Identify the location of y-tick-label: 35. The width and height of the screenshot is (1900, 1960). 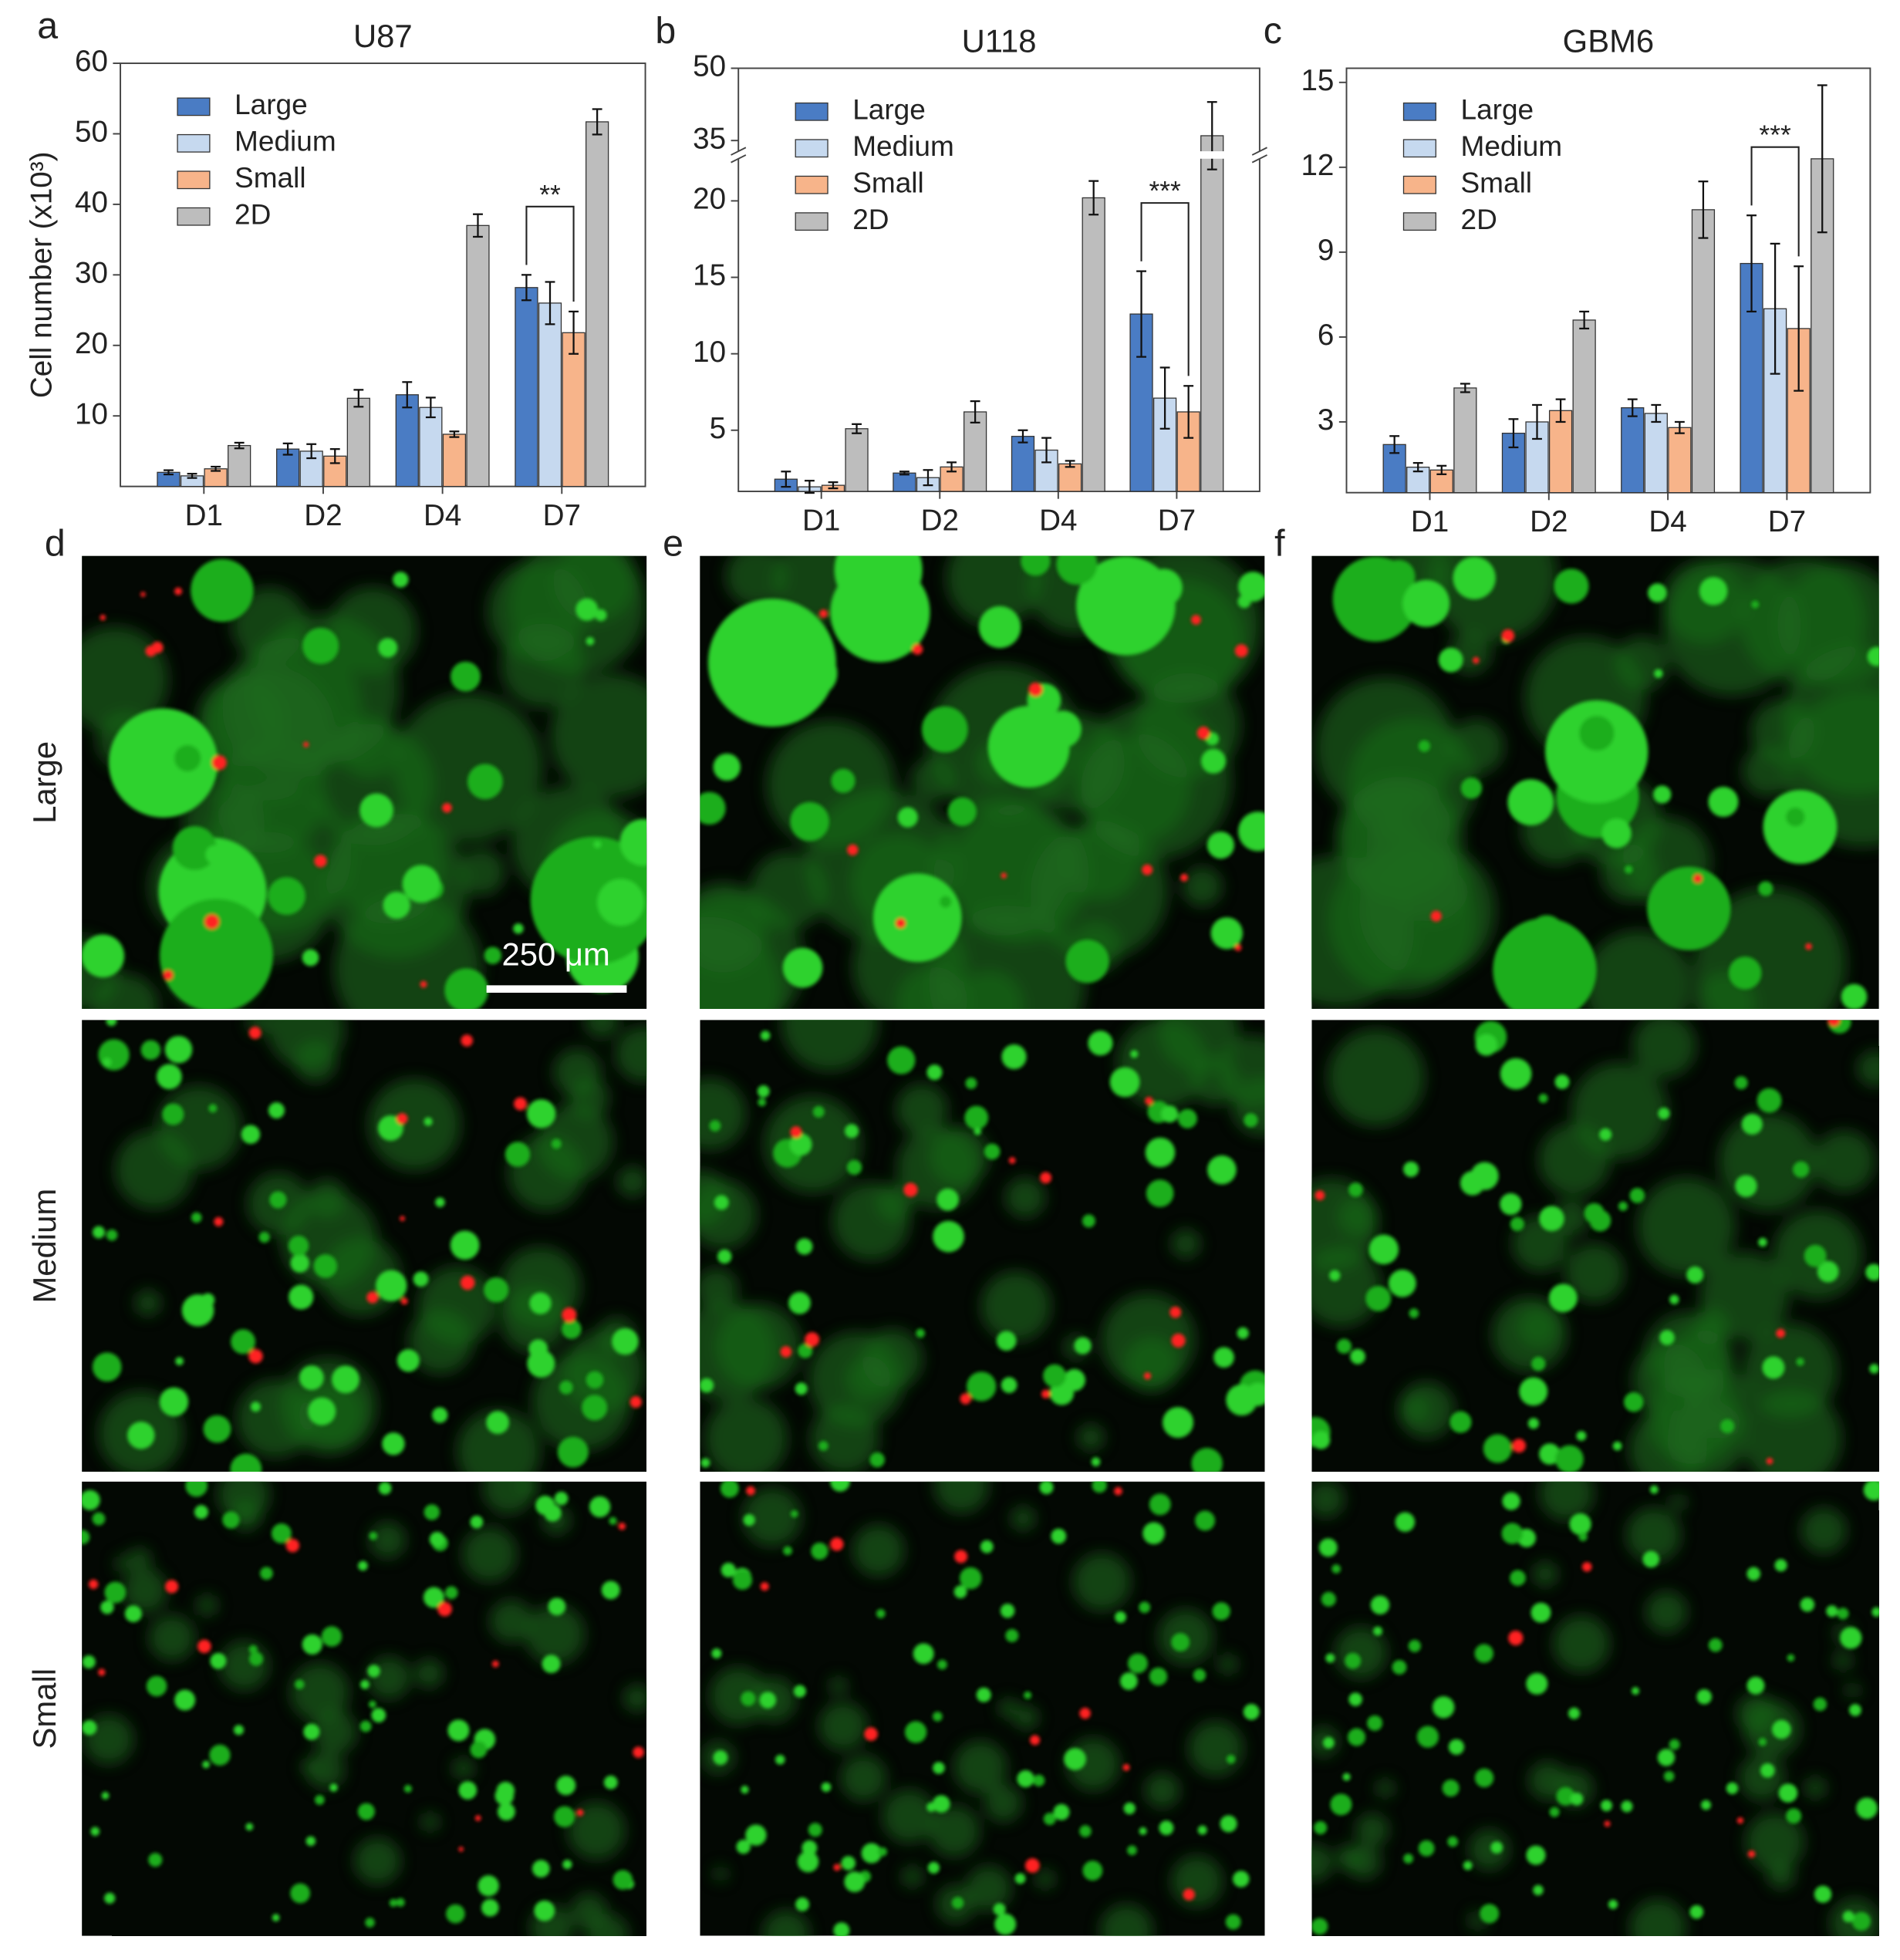
(710, 139).